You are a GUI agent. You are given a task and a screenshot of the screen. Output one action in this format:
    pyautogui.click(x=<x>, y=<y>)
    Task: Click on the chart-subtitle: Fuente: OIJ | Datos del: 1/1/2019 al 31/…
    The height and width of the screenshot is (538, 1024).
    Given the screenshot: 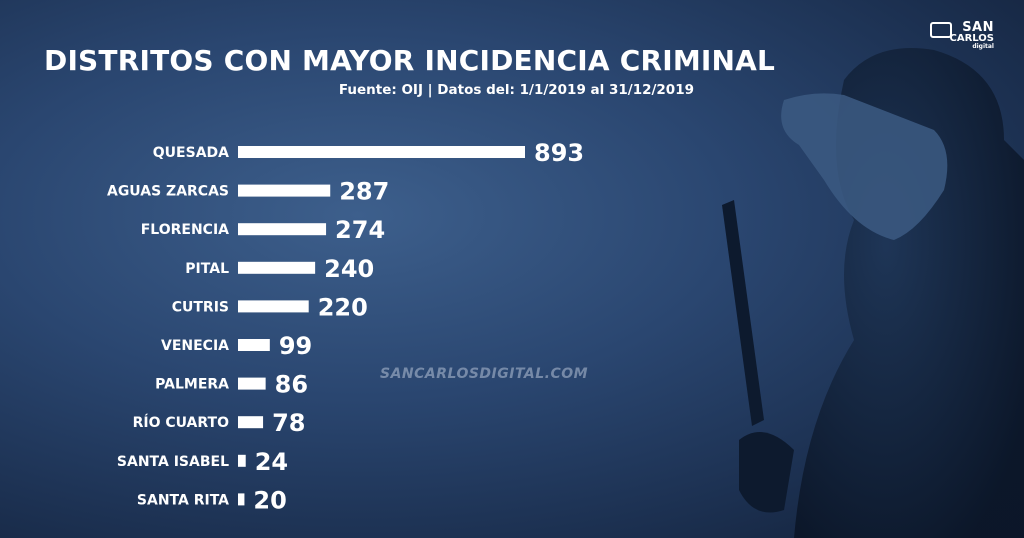 What is the action you would take?
    pyautogui.click(x=516, y=90)
    